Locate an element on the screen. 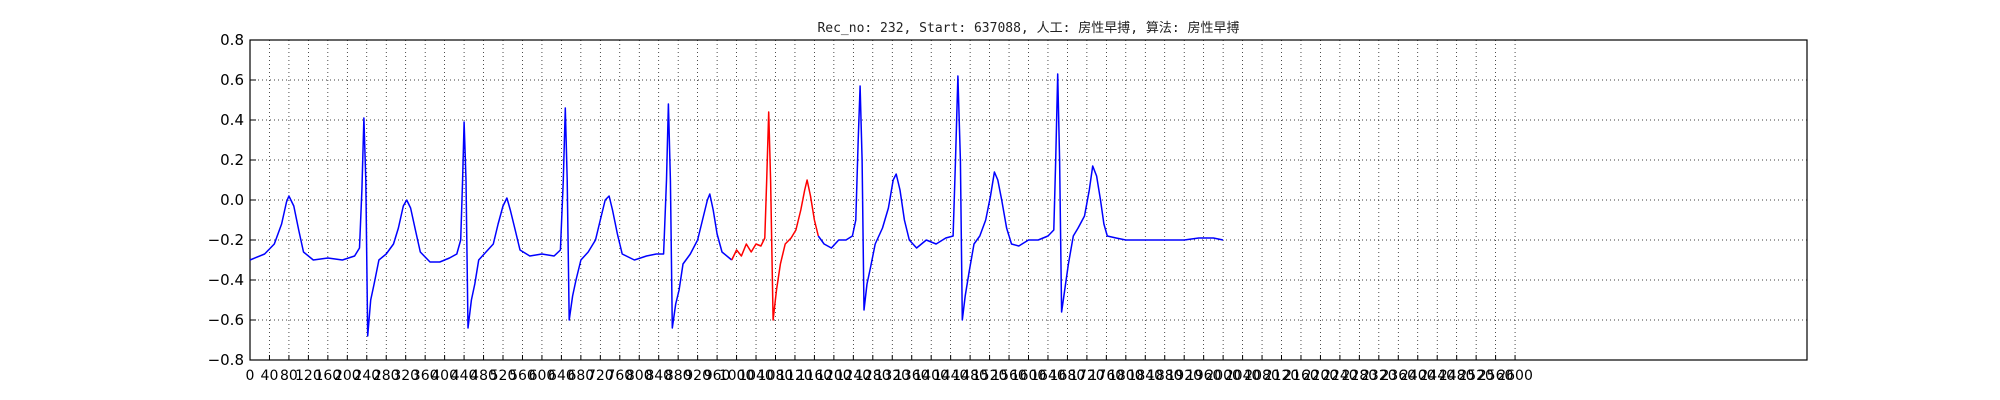  x-tick-label: 2160 is located at coordinates (1301, 376).